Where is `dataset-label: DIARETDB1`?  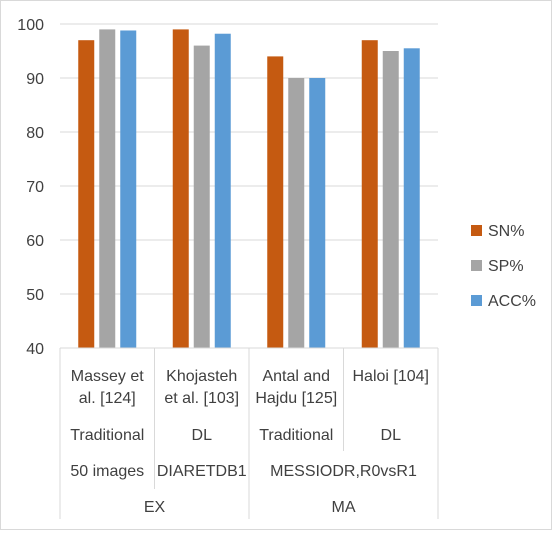
dataset-label: DIARETDB1 is located at coordinates (202, 471).